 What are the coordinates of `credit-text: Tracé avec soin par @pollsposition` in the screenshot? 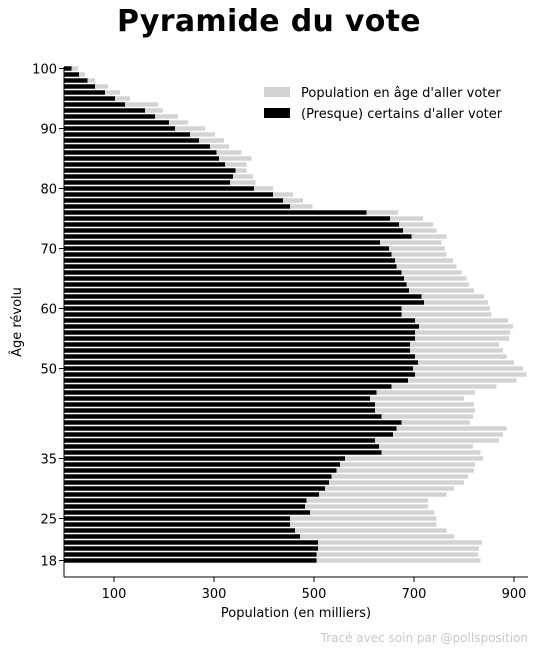 It's located at (424, 638).